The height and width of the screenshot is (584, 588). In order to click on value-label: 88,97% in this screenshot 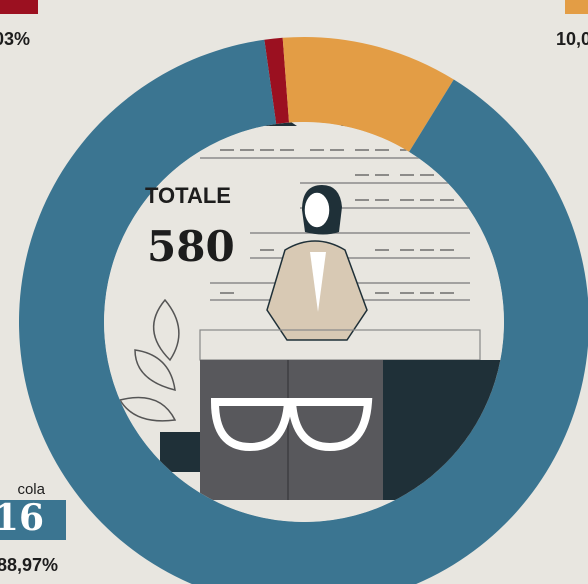, I will do `click(29, 565)`.